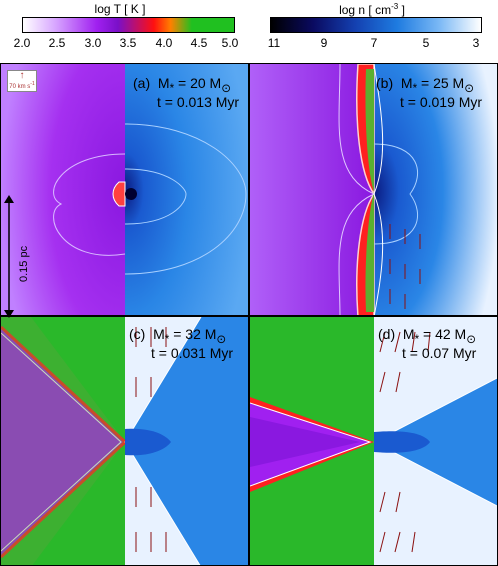 This screenshot has height=566, width=498. I want to click on velocity-key-exp: -1, so click(32, 84).